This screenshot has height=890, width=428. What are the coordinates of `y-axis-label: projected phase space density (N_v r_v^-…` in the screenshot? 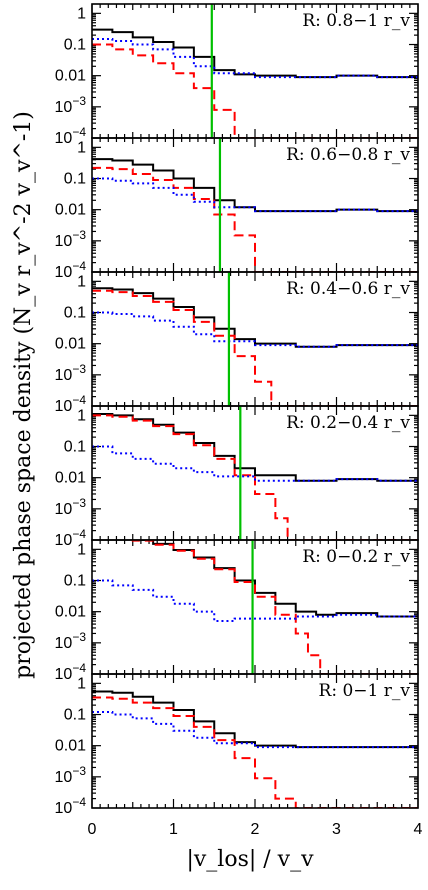 It's located at (23, 395).